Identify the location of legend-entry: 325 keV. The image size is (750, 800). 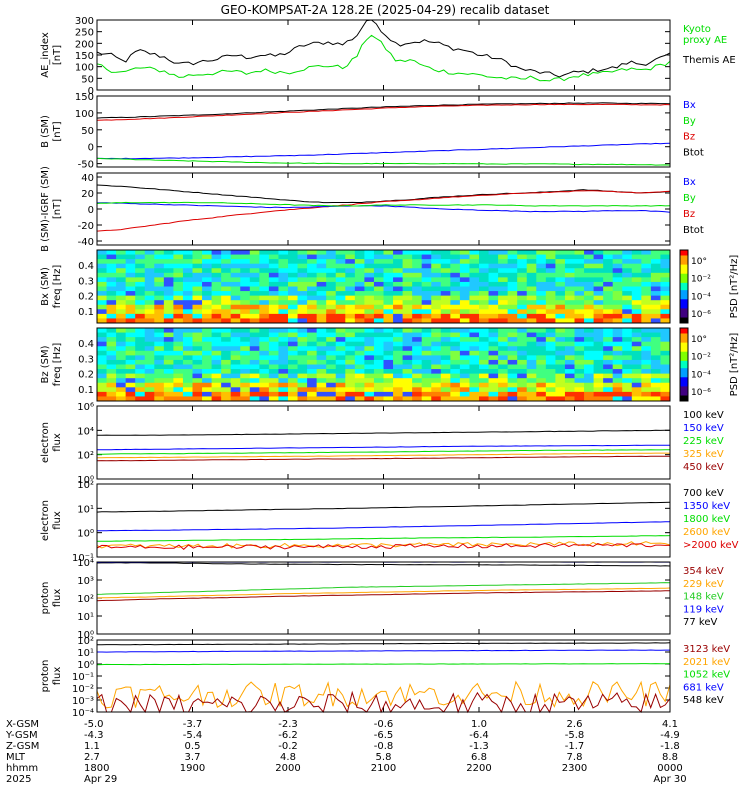
(703, 454).